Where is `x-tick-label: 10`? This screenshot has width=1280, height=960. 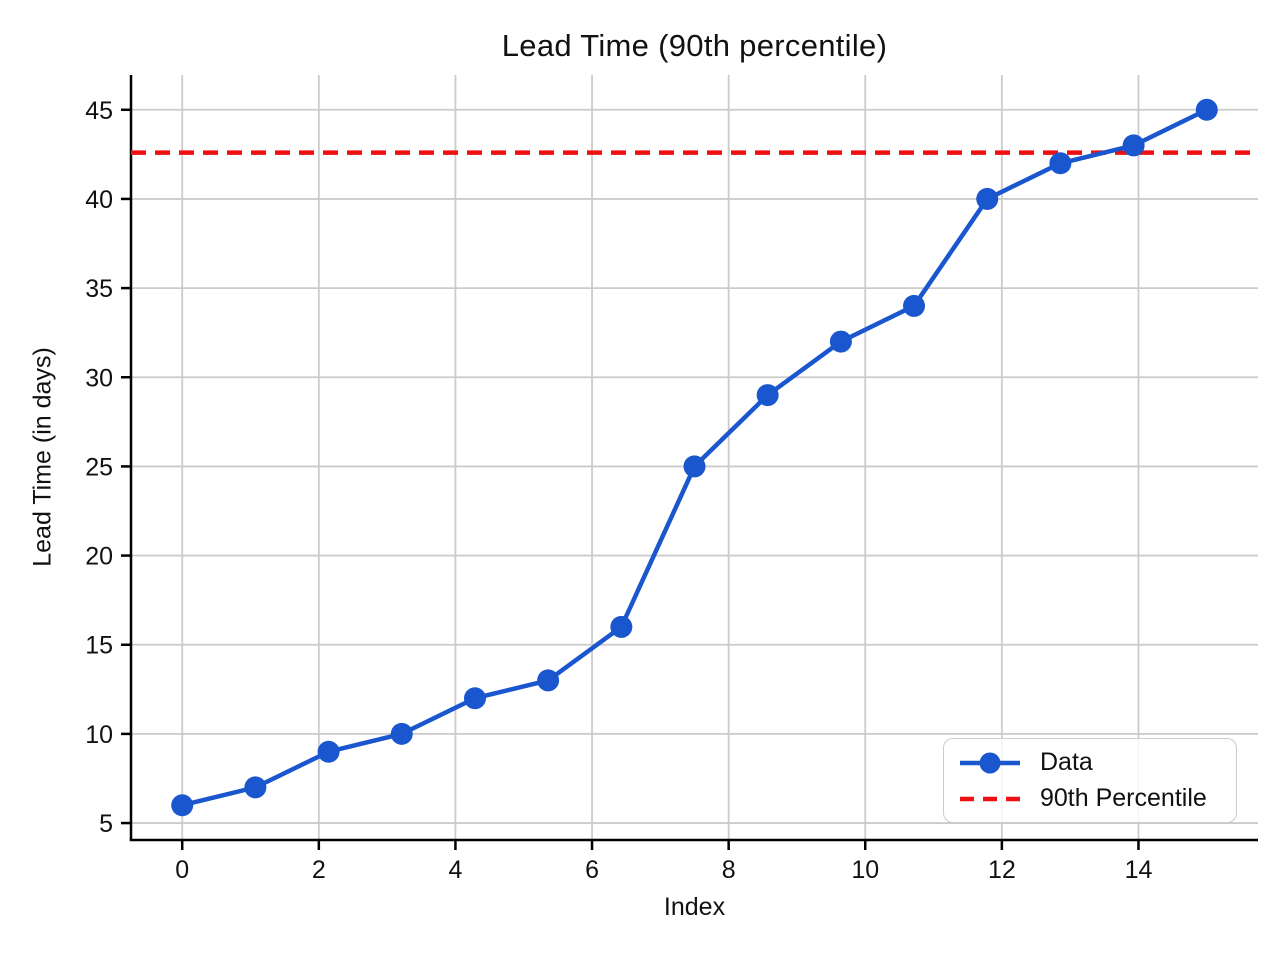 x-tick-label: 10 is located at coordinates (865, 870).